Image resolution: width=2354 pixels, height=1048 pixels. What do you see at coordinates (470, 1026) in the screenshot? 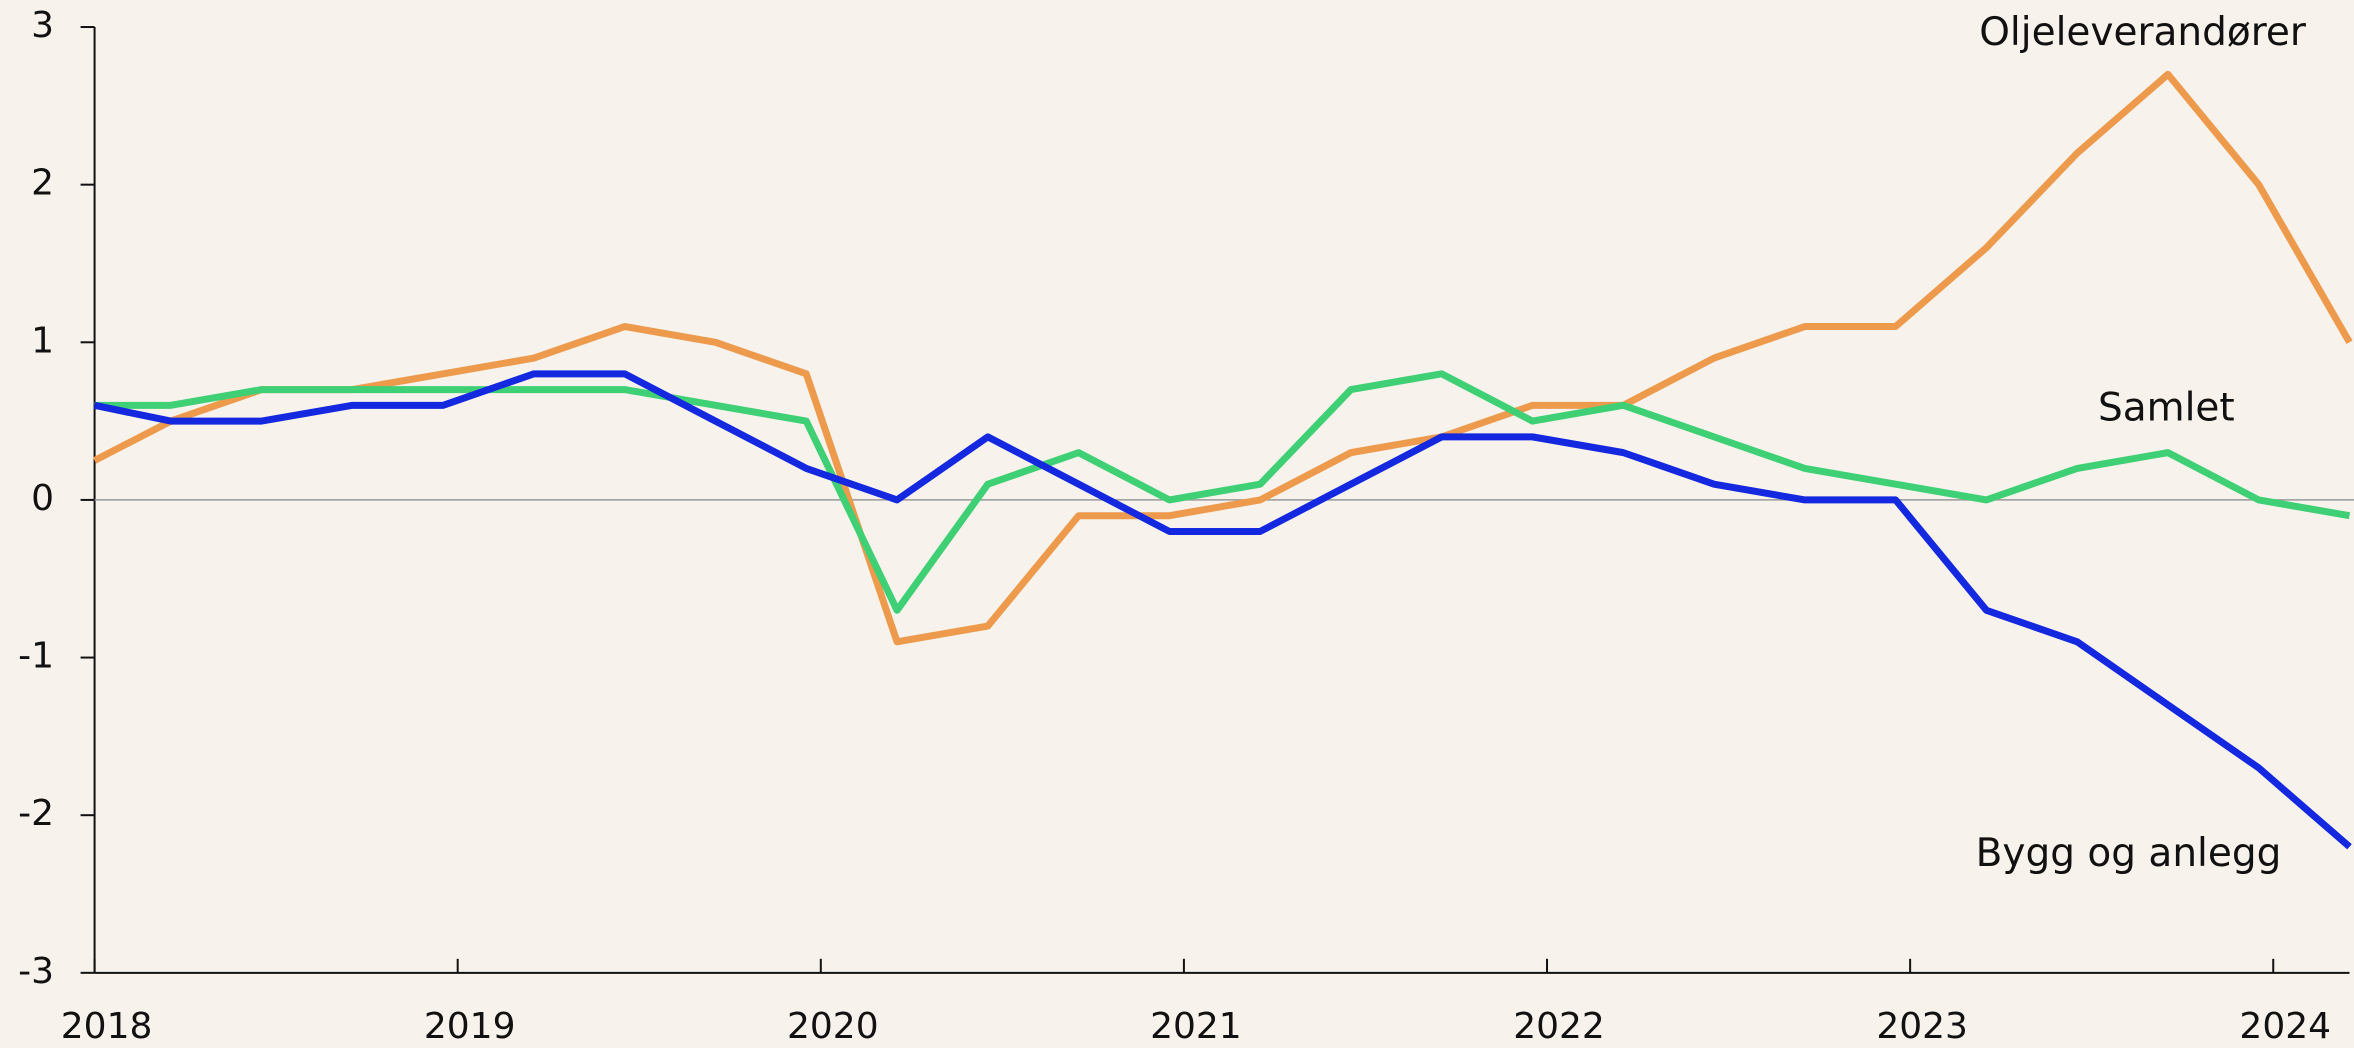
I see `x-tick-label: 2019` at bounding box center [470, 1026].